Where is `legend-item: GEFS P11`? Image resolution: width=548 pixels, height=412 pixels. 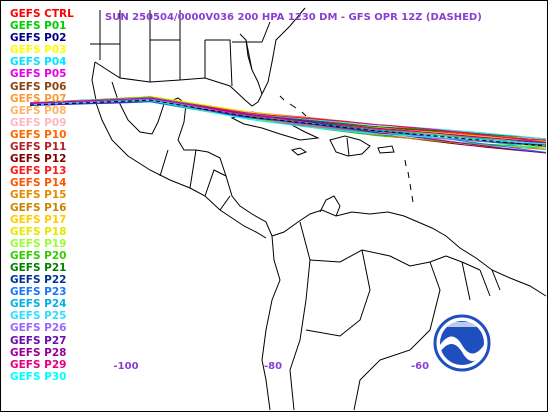 legend-item: GEFS P11 is located at coordinates (38, 147).